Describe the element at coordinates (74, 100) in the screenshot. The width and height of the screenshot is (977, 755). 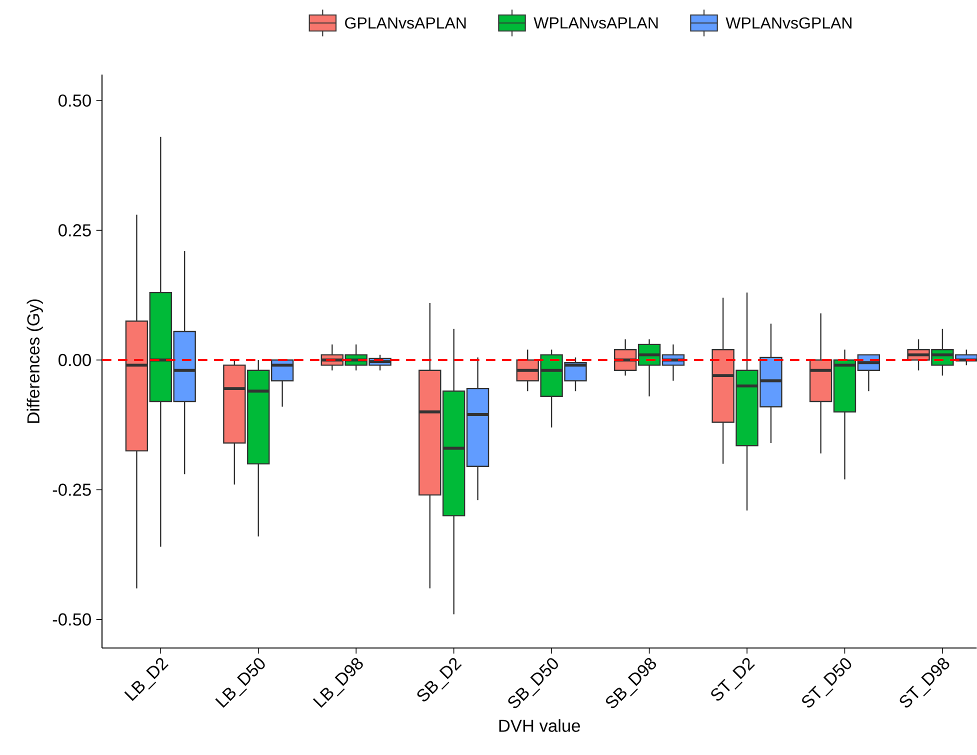
I see `y-tick-label: 0.50` at that location.